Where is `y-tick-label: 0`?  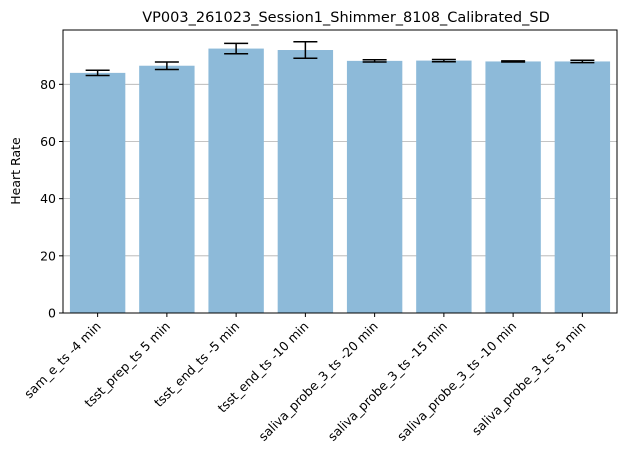
y-tick-label: 0 is located at coordinates (52, 313).